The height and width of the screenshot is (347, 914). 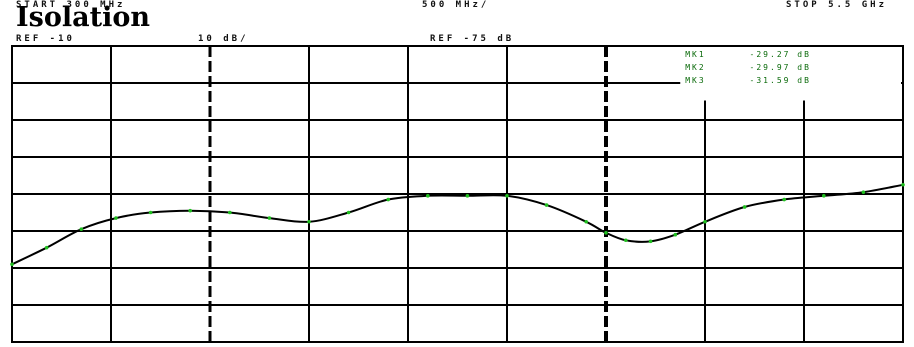 What do you see at coordinates (695, 54) in the screenshot?
I see `marker-table-label: MK1` at bounding box center [695, 54].